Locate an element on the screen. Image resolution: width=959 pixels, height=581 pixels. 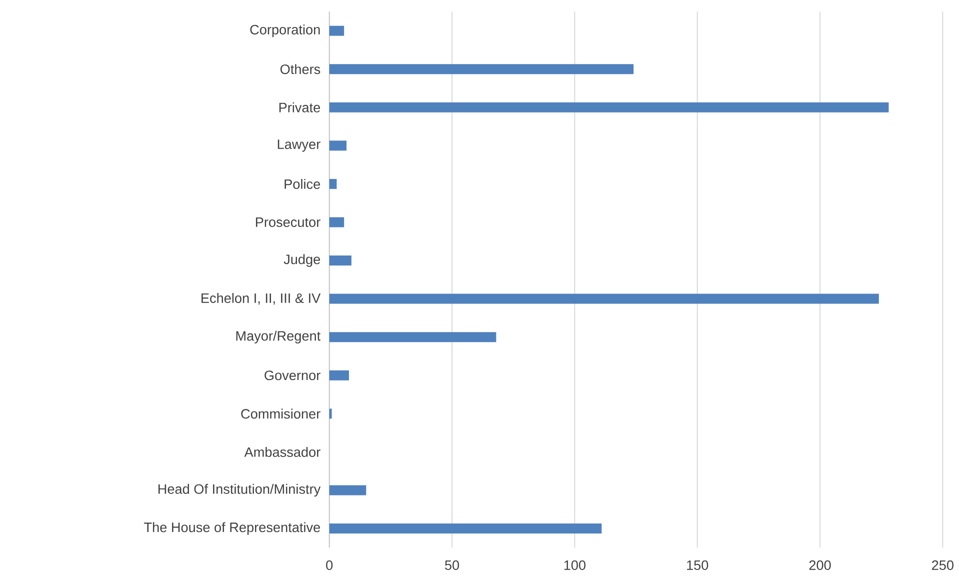
y-tick-label: Police is located at coordinates (302, 183).